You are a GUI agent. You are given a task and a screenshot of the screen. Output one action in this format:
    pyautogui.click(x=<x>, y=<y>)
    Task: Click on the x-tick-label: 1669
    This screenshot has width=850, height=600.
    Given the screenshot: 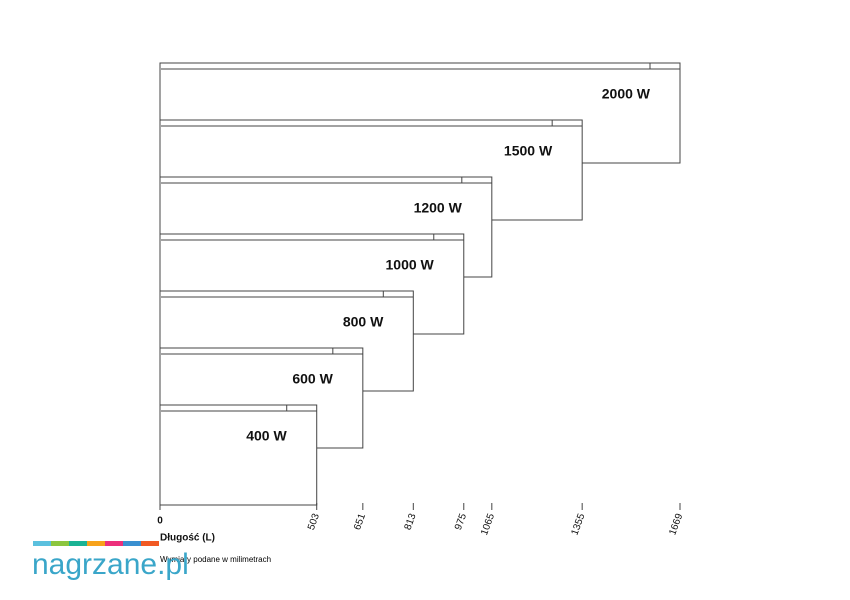 What is the action you would take?
    pyautogui.click(x=676, y=524)
    